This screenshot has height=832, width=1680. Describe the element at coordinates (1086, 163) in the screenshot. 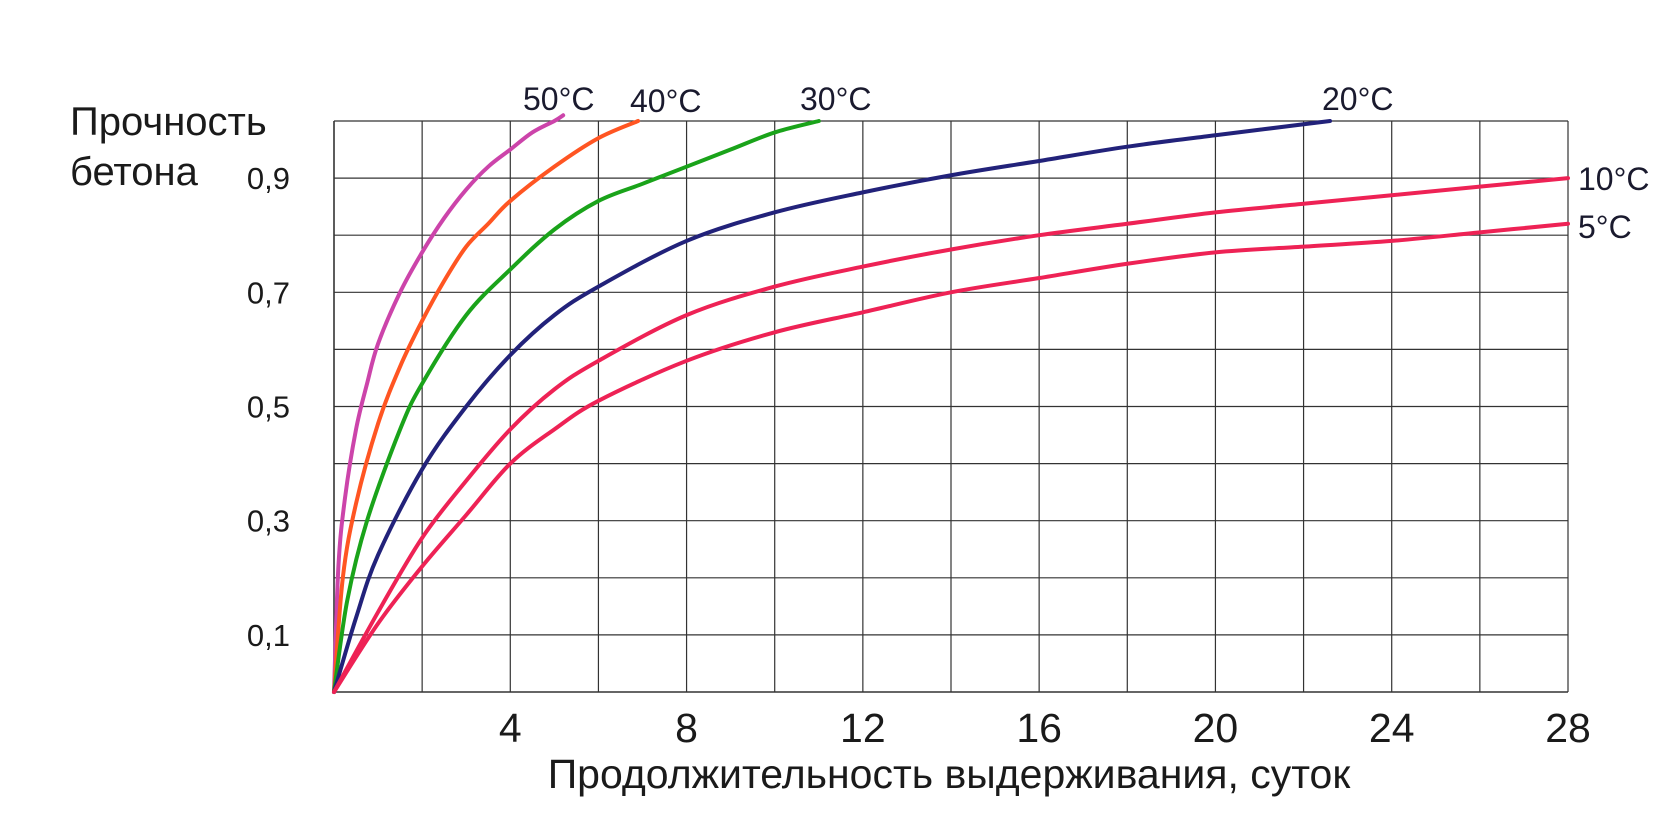

I see `series-labels: 50°C 40°C 30°C 20°C 10°C 5°C` at that location.